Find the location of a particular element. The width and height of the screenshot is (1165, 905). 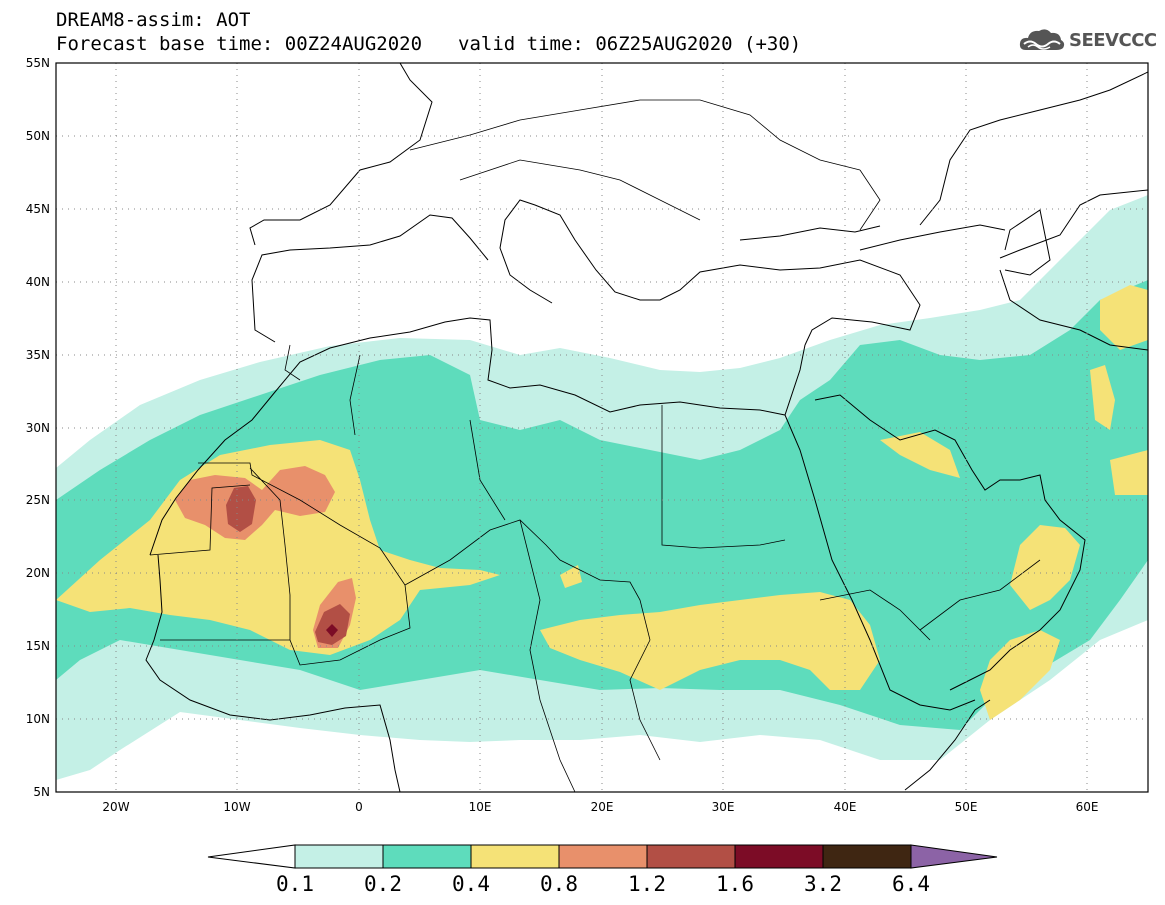

lon-label: 50E is located at coordinates (966, 807).